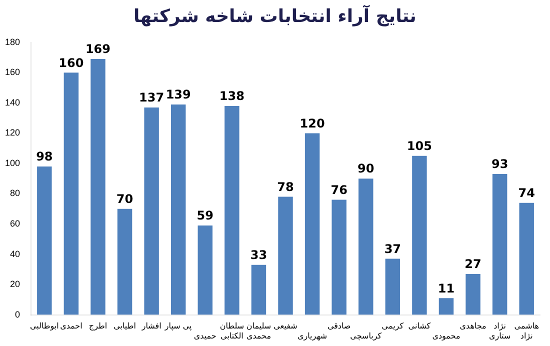 The height and width of the screenshot is (346, 550). Describe the element at coordinates (499, 164) in the screenshot. I see `data-label: 93` at that location.